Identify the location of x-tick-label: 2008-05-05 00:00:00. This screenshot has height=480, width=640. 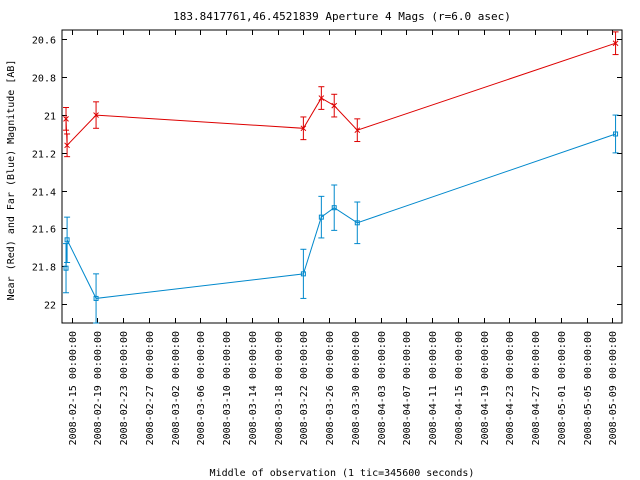
(588, 388).